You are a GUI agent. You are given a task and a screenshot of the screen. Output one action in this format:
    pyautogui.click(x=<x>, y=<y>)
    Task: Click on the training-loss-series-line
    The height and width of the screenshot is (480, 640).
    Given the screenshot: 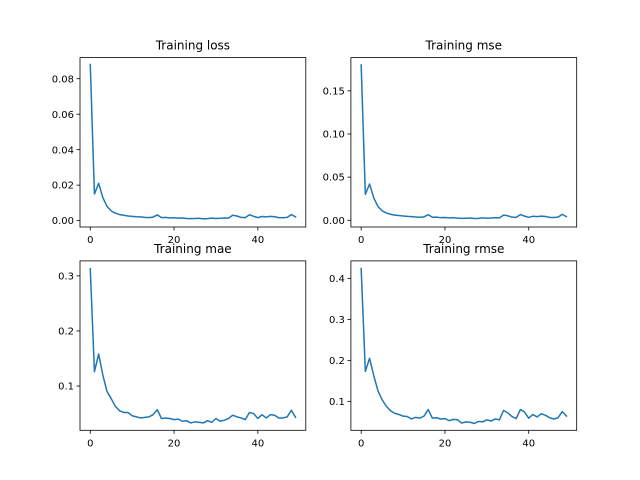 What is the action you would take?
    pyautogui.click(x=193, y=141)
    